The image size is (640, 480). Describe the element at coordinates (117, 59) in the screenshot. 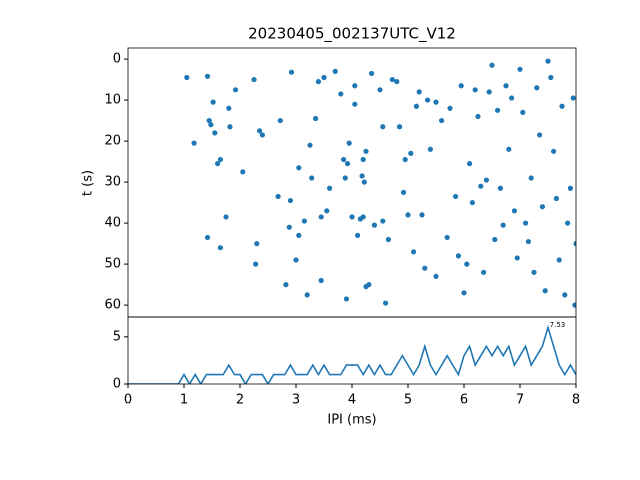

I see `y-tick-label: 0` at that location.